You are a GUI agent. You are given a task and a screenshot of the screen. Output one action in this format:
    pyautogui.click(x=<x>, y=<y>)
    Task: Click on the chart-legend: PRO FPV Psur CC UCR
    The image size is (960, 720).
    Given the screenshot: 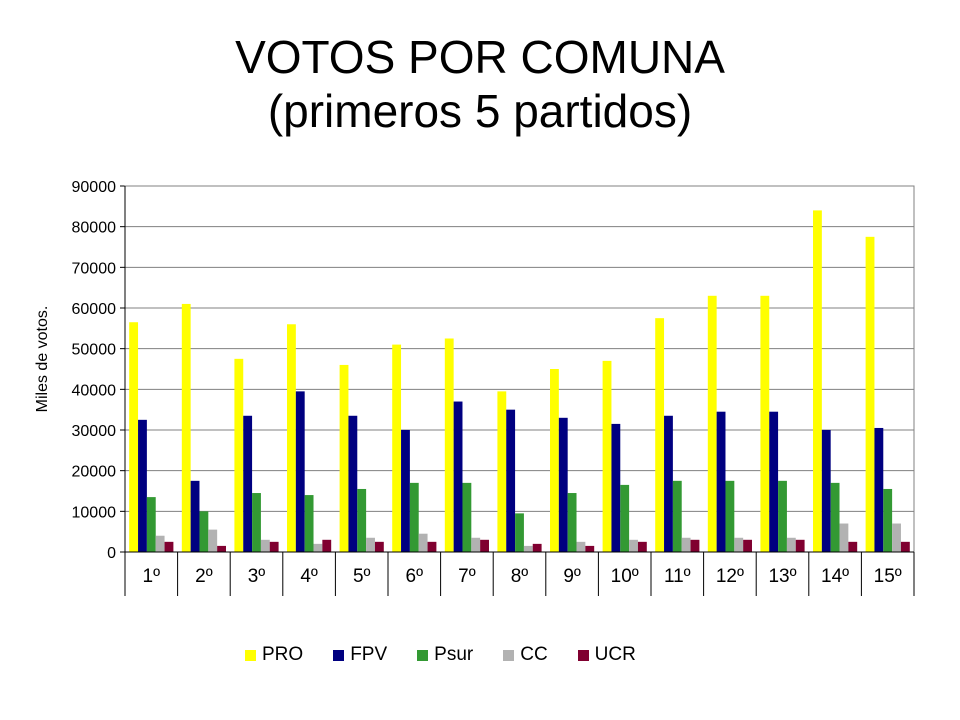 What is the action you would take?
    pyautogui.click(x=455, y=655)
    